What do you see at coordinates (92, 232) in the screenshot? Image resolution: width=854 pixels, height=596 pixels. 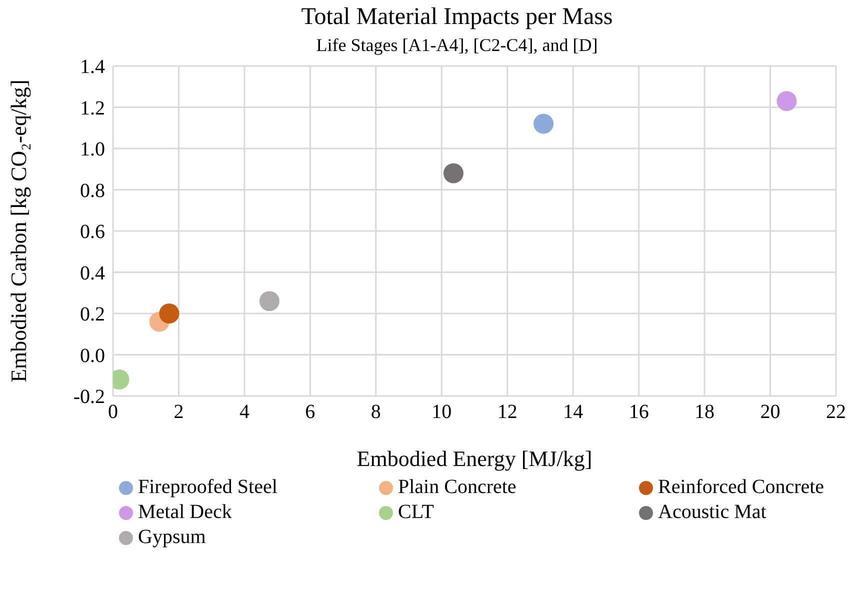 I see `y-tick-label: 0.6` at bounding box center [92, 232].